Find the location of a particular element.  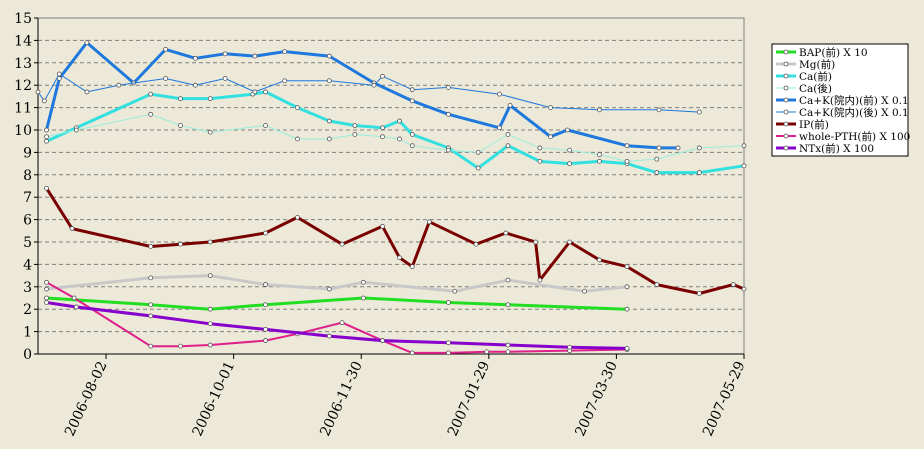

y-tick-label: 3 is located at coordinates (27, 288).